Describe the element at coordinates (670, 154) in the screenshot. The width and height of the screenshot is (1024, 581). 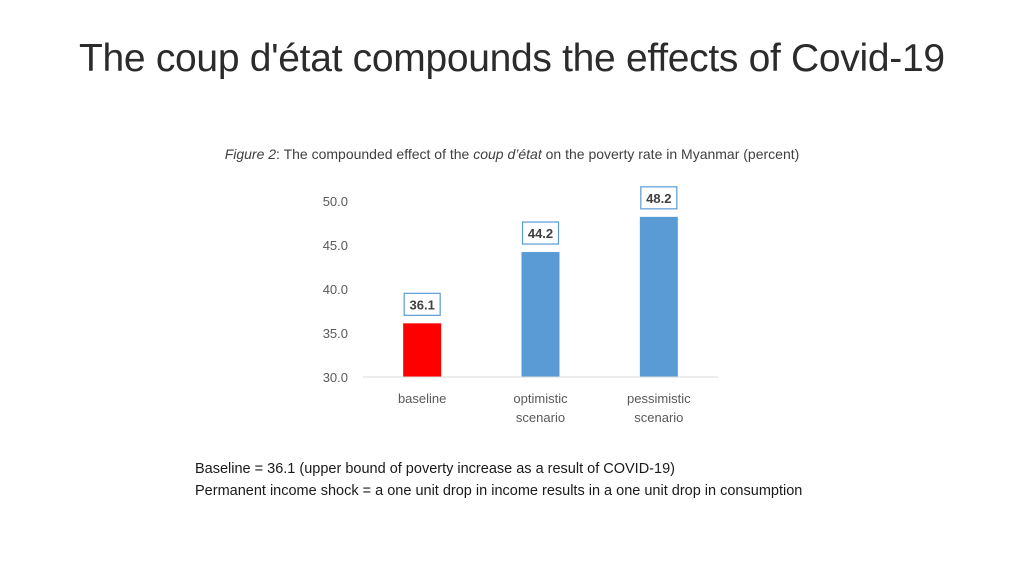
I see `caption-text-after: on the poverty rate in Myanmar (percent)` at that location.